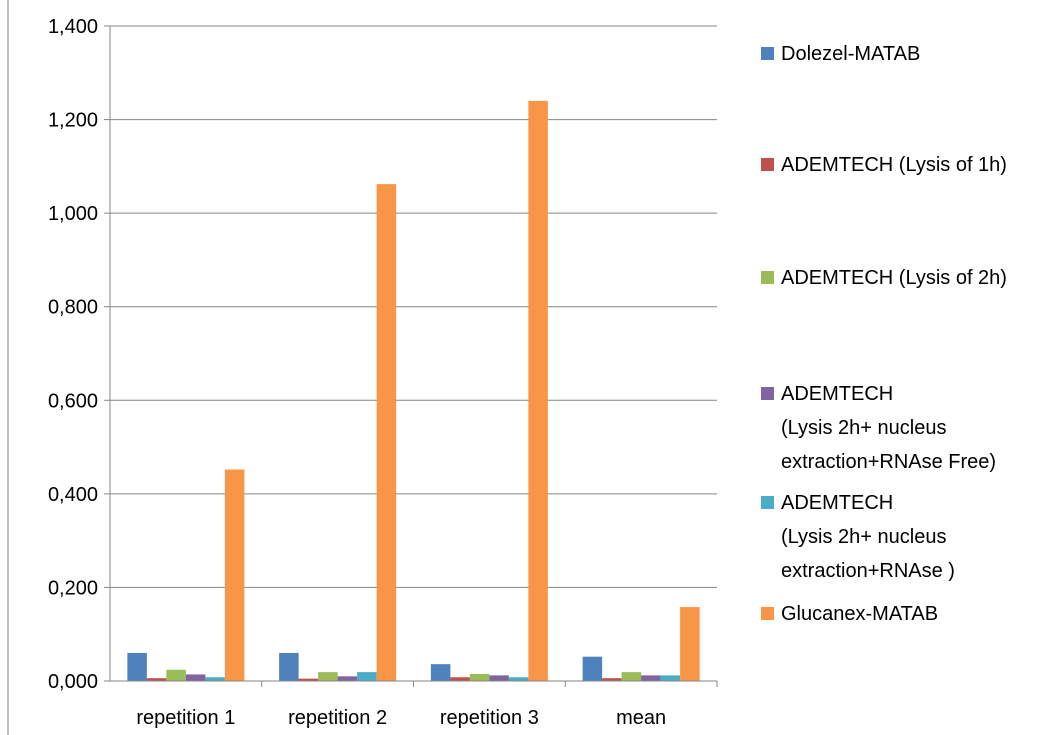  Describe the element at coordinates (73, 121) in the screenshot. I see `y-tick-label: 1,200` at that location.